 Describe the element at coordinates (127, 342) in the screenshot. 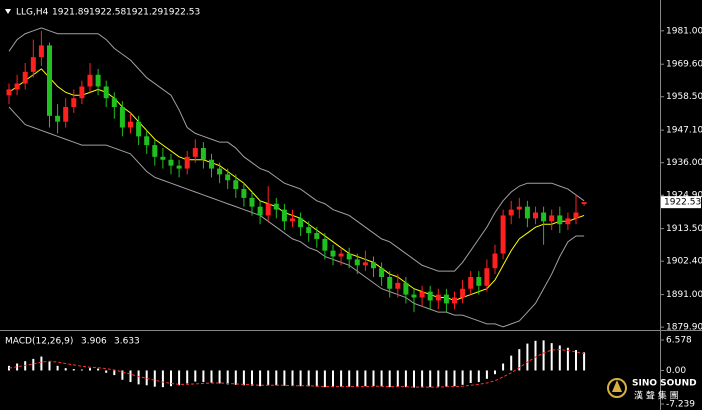

I see `signal-value: 3.633` at that location.